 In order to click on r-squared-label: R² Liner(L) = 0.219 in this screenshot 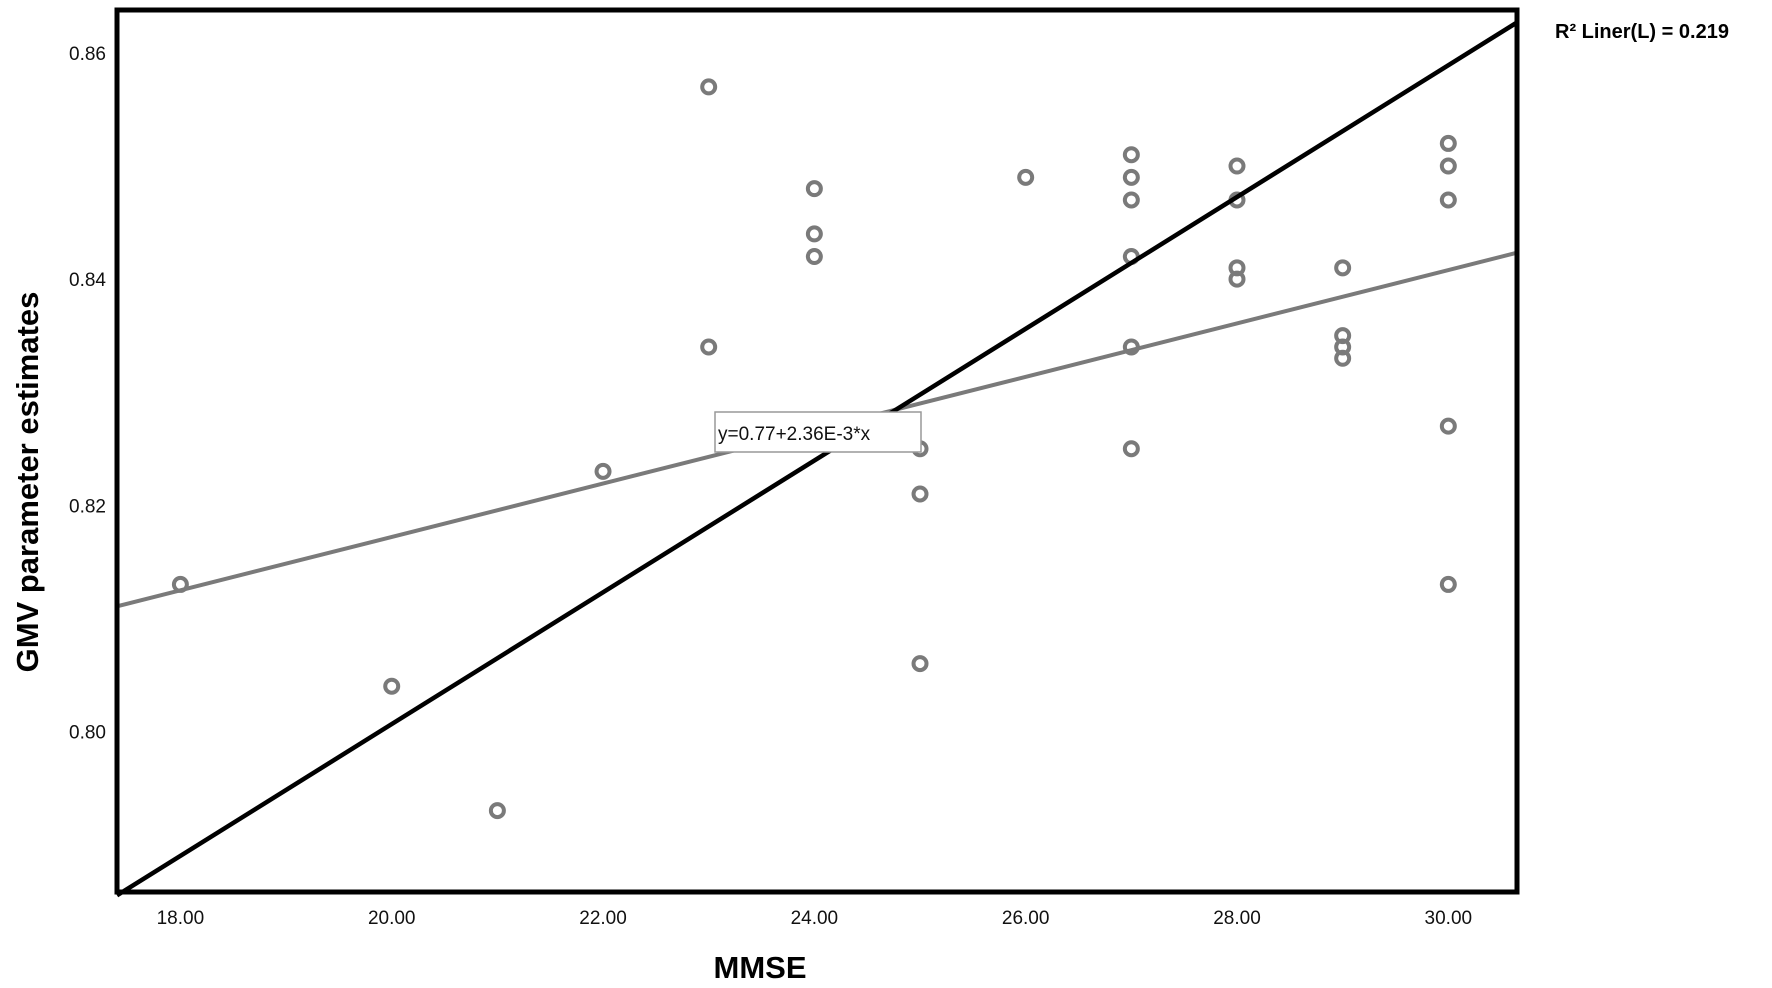, I will do `click(1642, 32)`.